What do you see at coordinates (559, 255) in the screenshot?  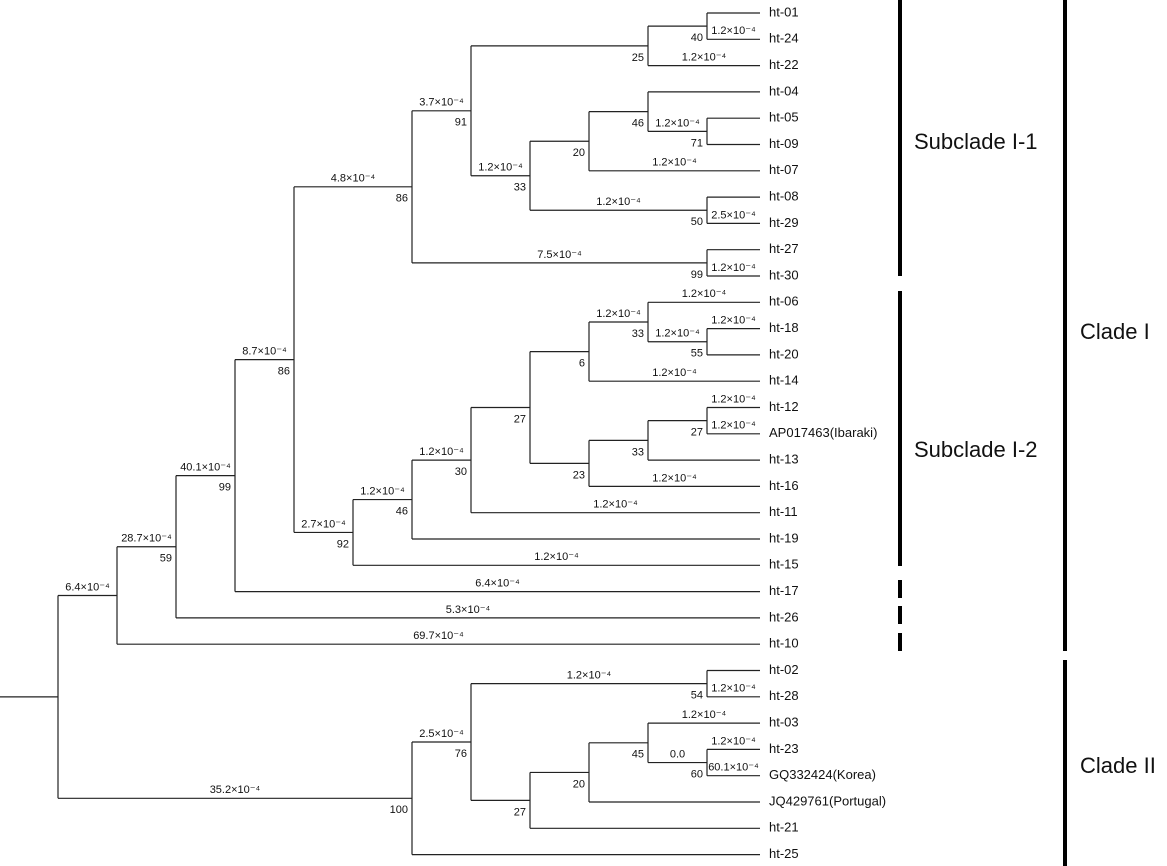 I see `branch-length: 7.5×10⁻⁴` at bounding box center [559, 255].